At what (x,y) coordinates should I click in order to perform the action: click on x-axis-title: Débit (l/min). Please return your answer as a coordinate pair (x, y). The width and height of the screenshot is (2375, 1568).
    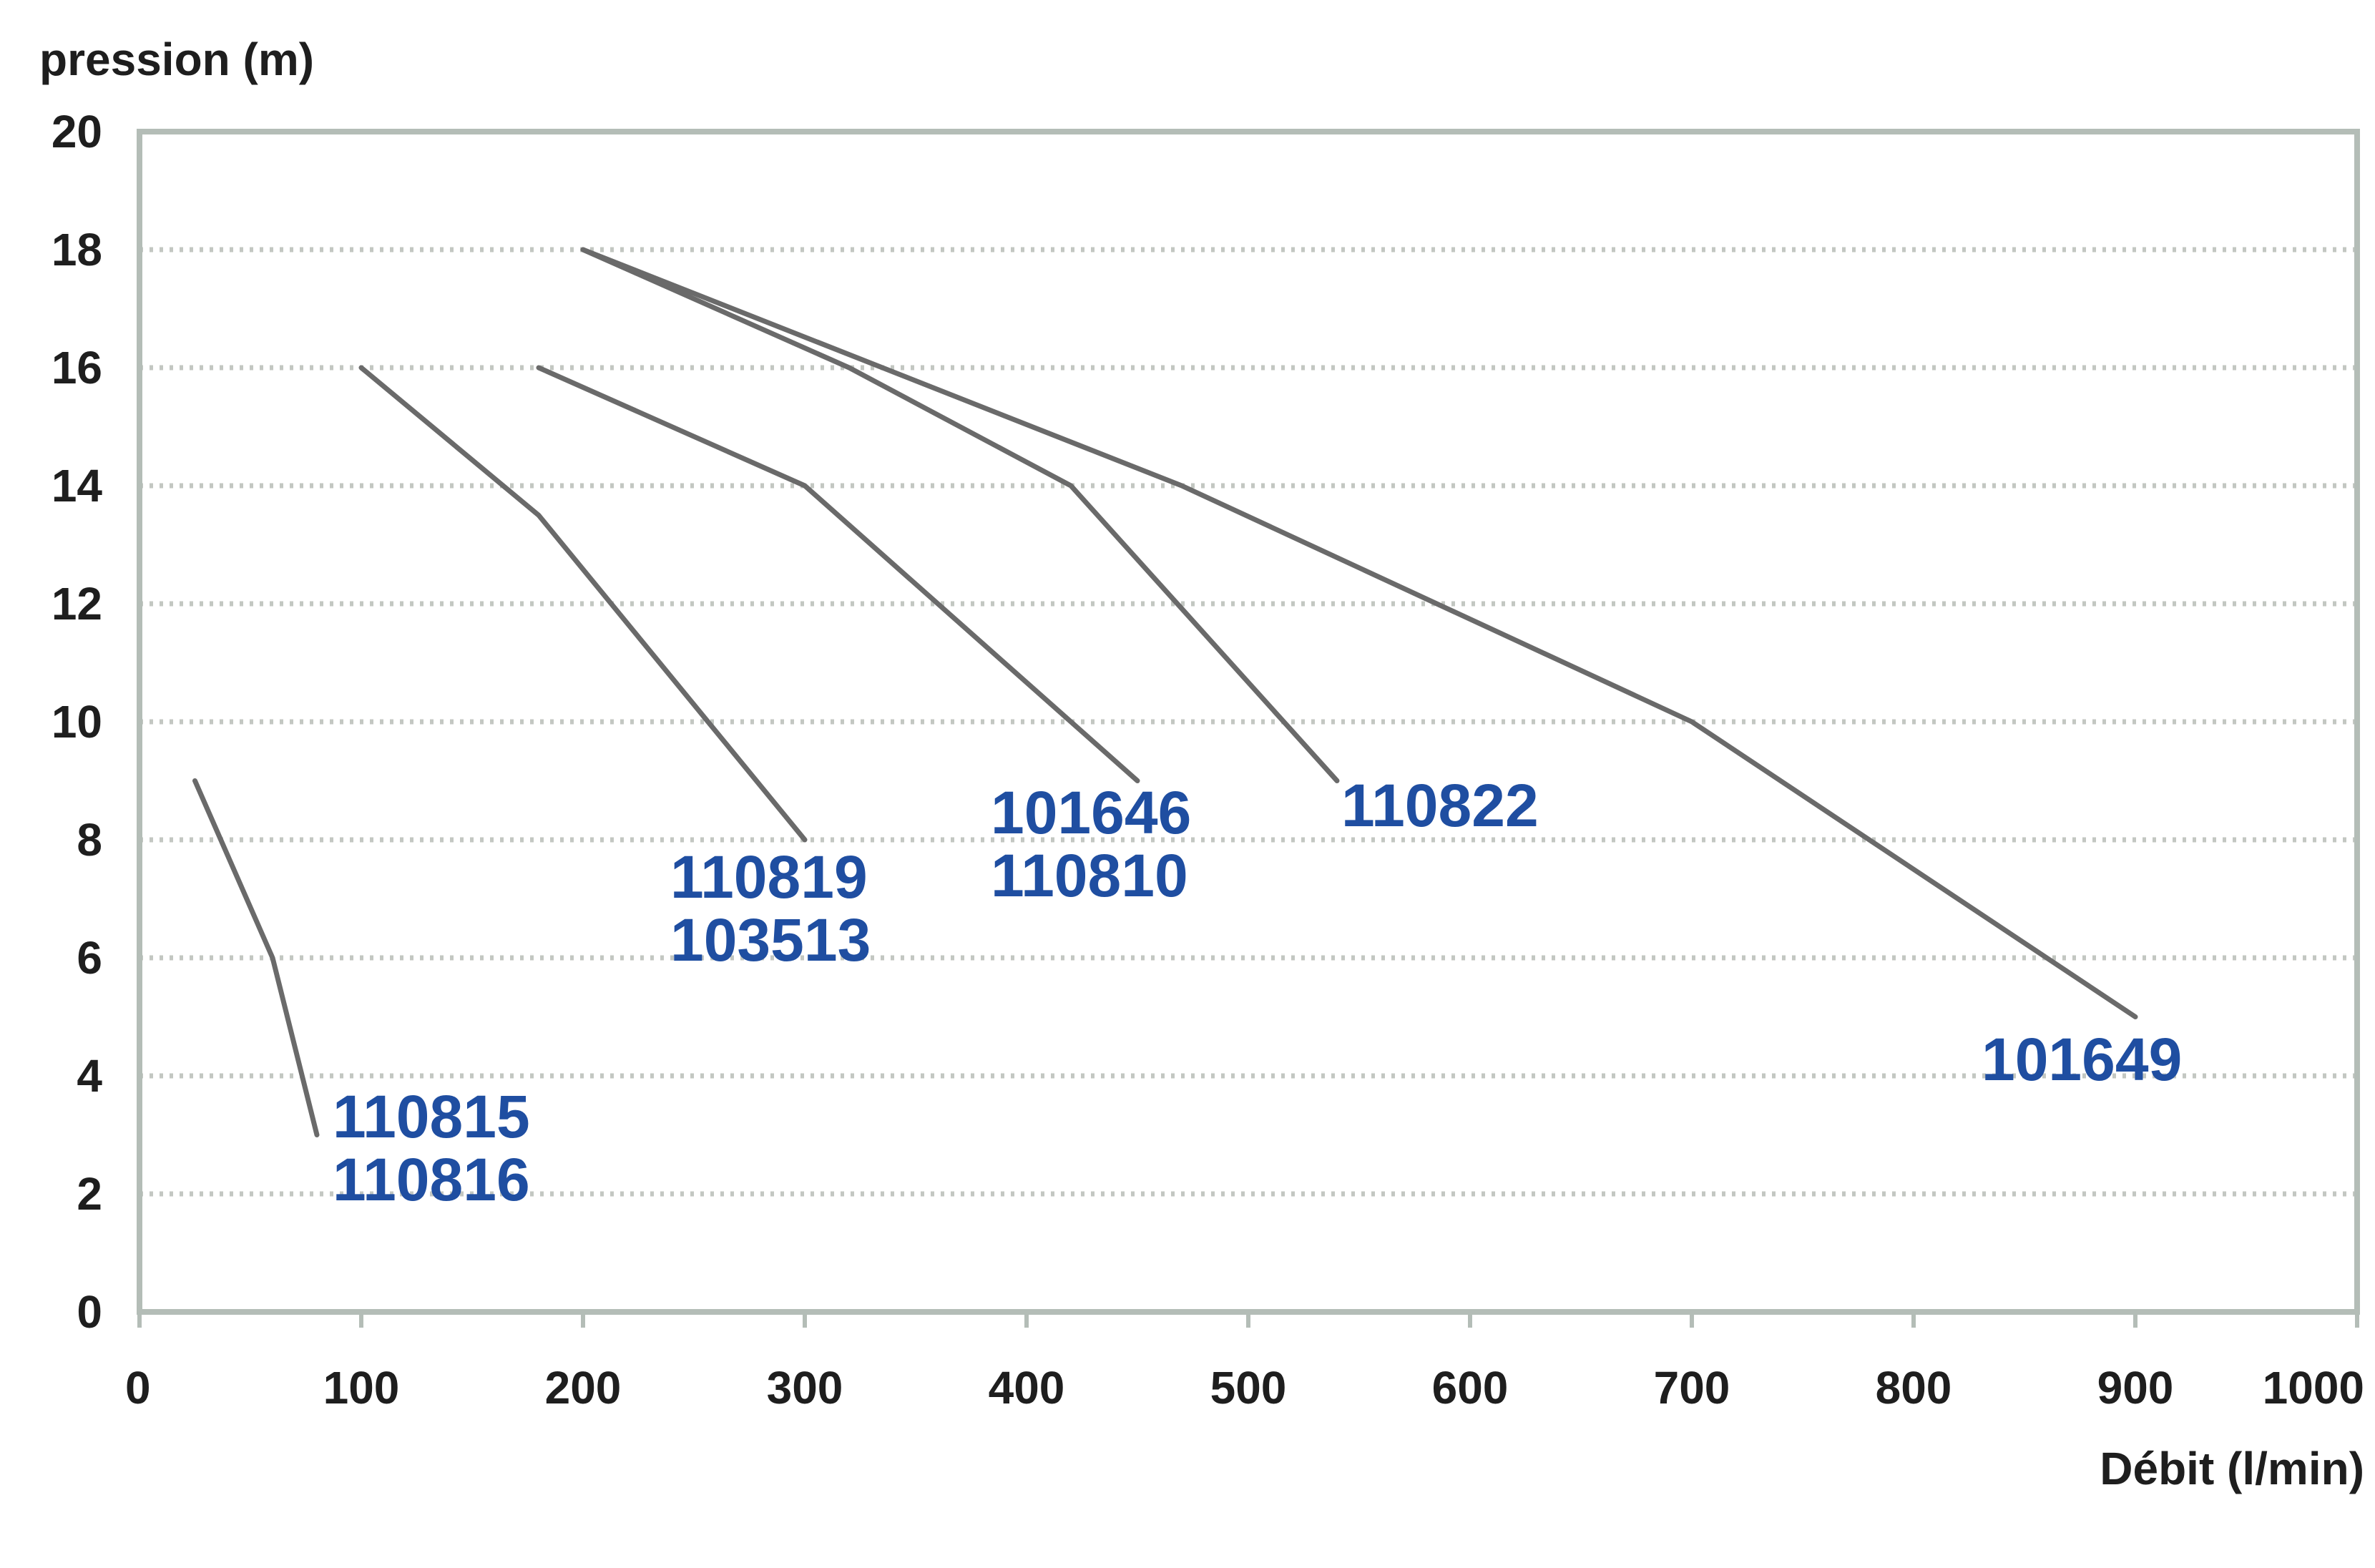
    Looking at the image, I should click on (2232, 1469).